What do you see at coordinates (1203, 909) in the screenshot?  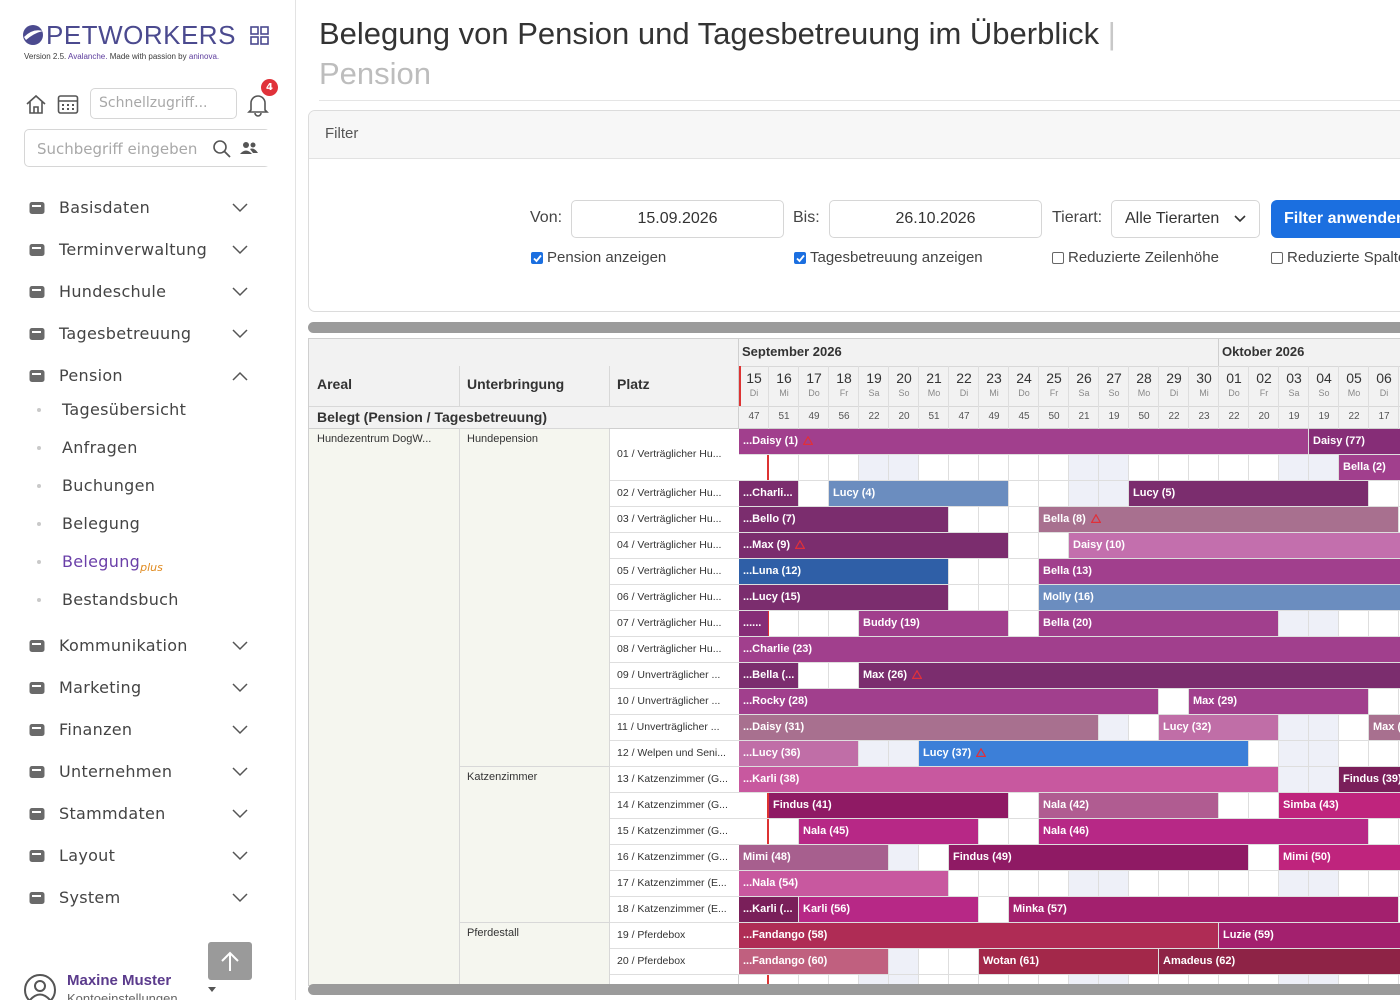 I see `booking-bar: Minka (57)` at bounding box center [1203, 909].